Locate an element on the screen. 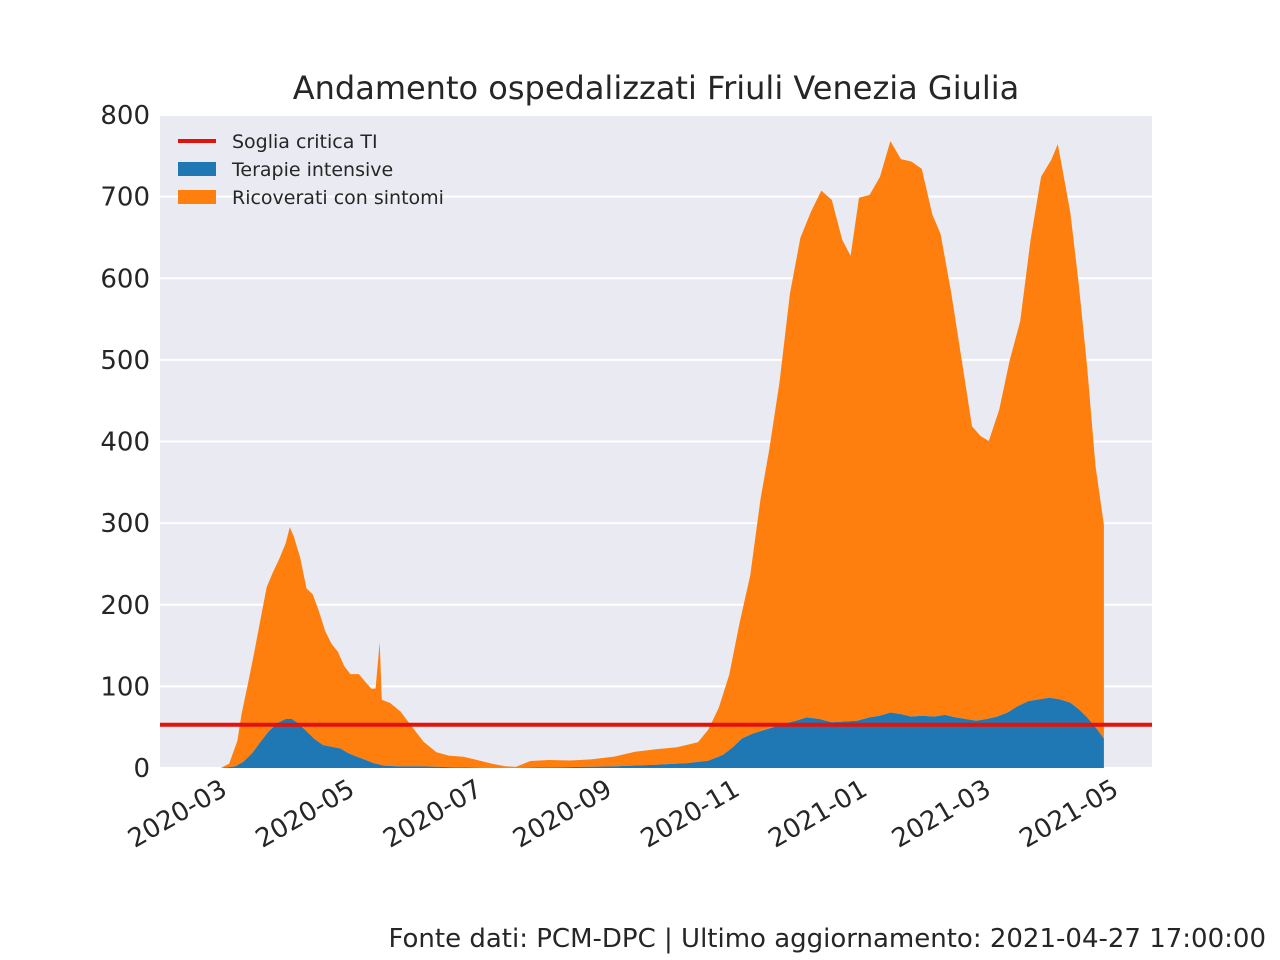 The height and width of the screenshot is (960, 1280). x-tick-label: 2020-07 is located at coordinates (432, 814).